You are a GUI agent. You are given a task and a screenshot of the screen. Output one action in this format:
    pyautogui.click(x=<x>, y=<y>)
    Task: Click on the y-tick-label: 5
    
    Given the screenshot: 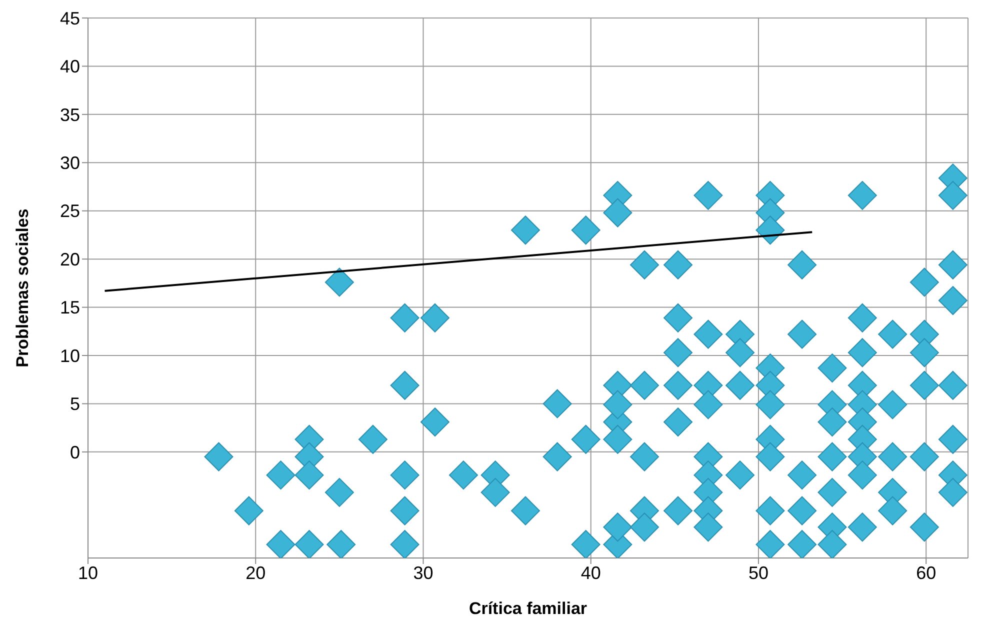 What is the action you would take?
    pyautogui.click(x=75, y=404)
    